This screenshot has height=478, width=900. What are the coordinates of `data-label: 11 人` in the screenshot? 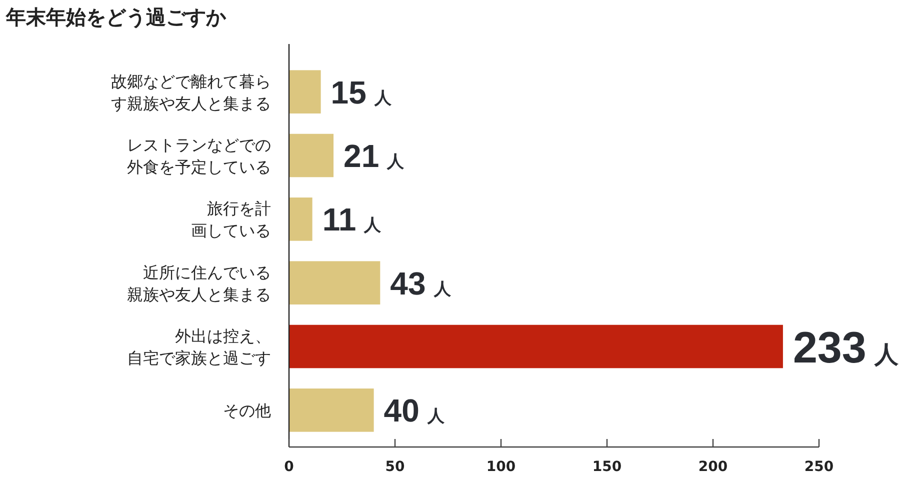 It's located at (352, 220).